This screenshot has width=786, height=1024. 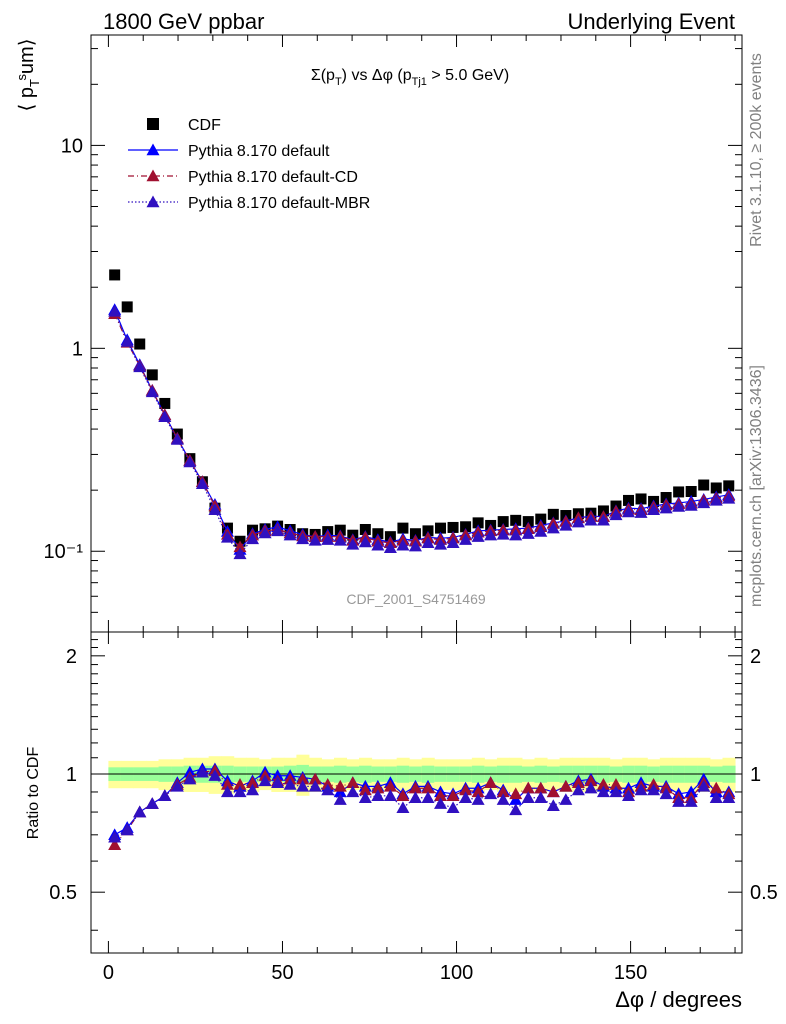 What do you see at coordinates (416, 599) in the screenshot?
I see `watermark: CDF_2001_S4751469` at bounding box center [416, 599].